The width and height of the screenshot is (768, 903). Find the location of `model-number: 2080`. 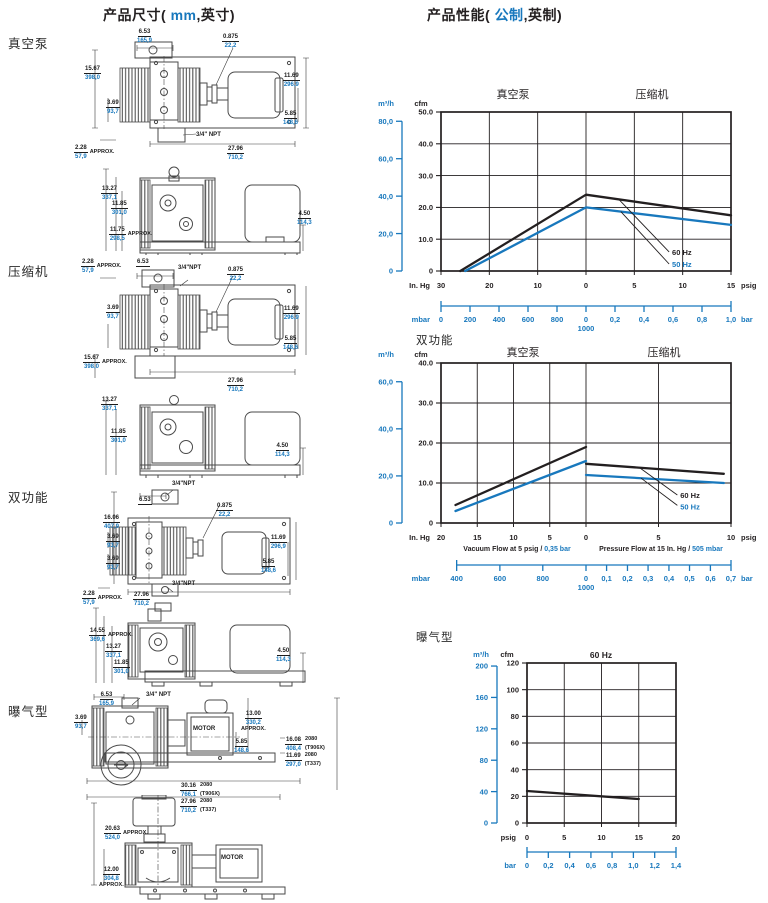

model-number: 2080 is located at coordinates (206, 801).